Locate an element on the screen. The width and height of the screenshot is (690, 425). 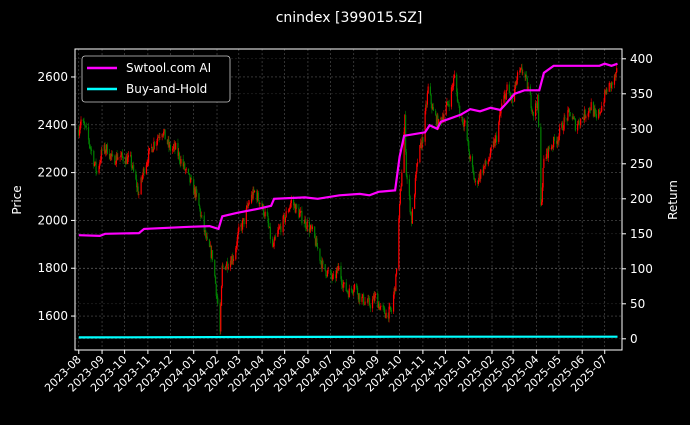
y2-tick-label: 200 is located at coordinates (641, 199).